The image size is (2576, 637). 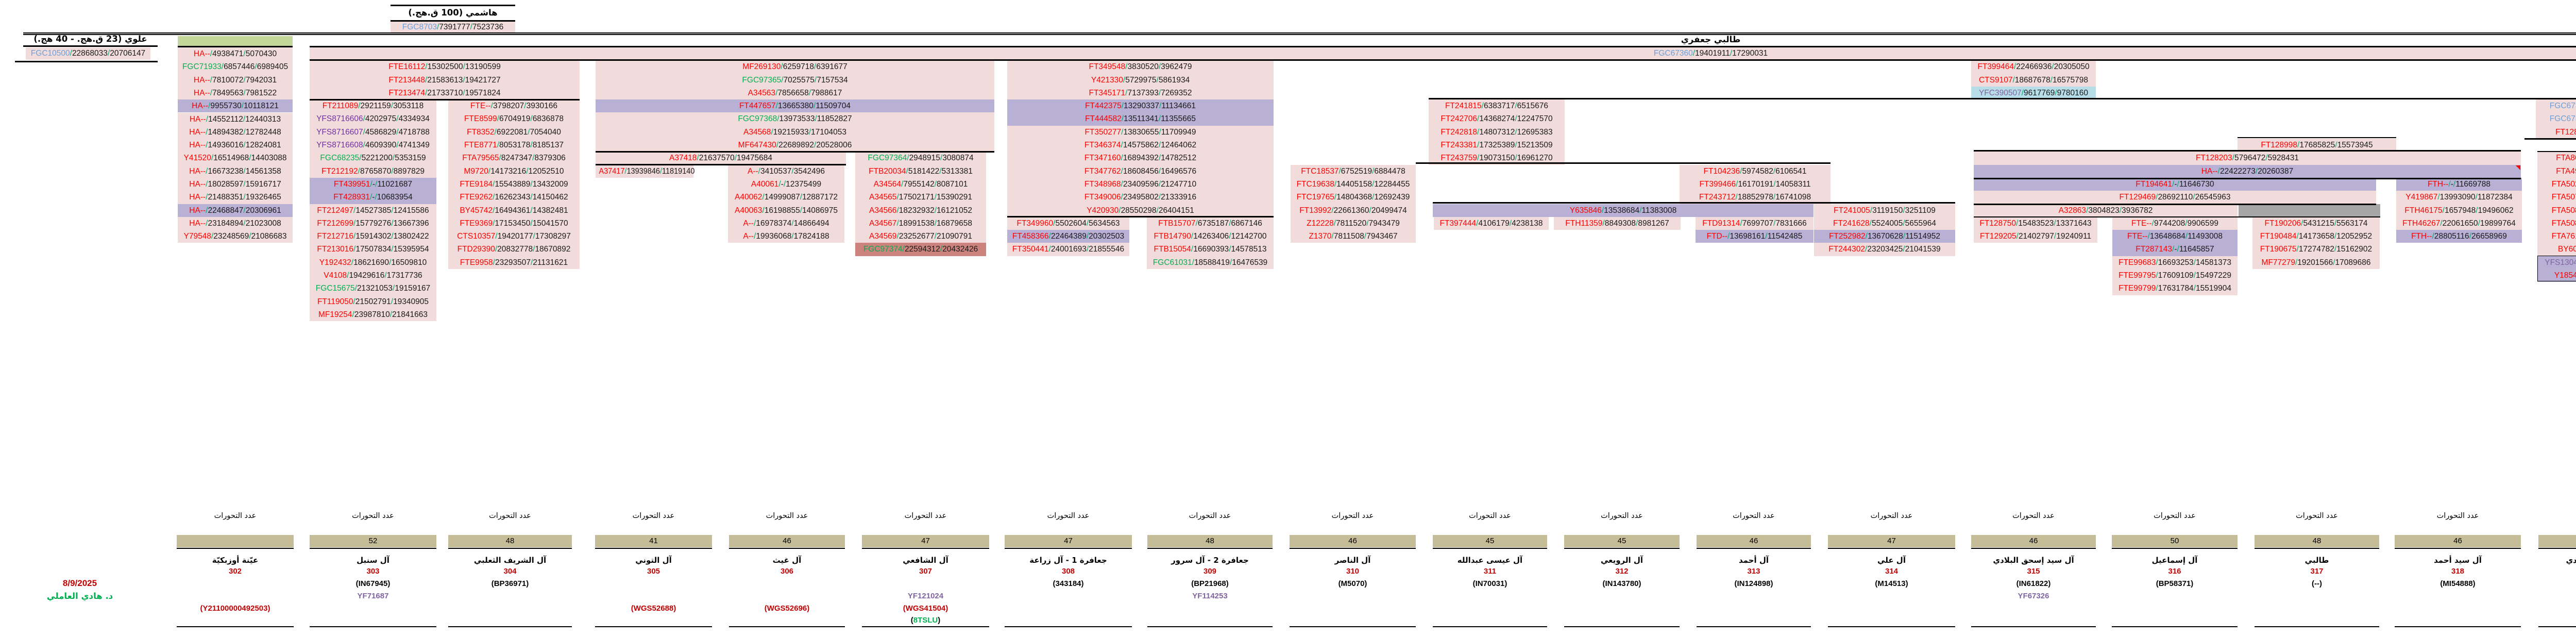 I want to click on clan-column: عدد التحورات 47 آل علي 314 (M14513), so click(x=1891, y=569).